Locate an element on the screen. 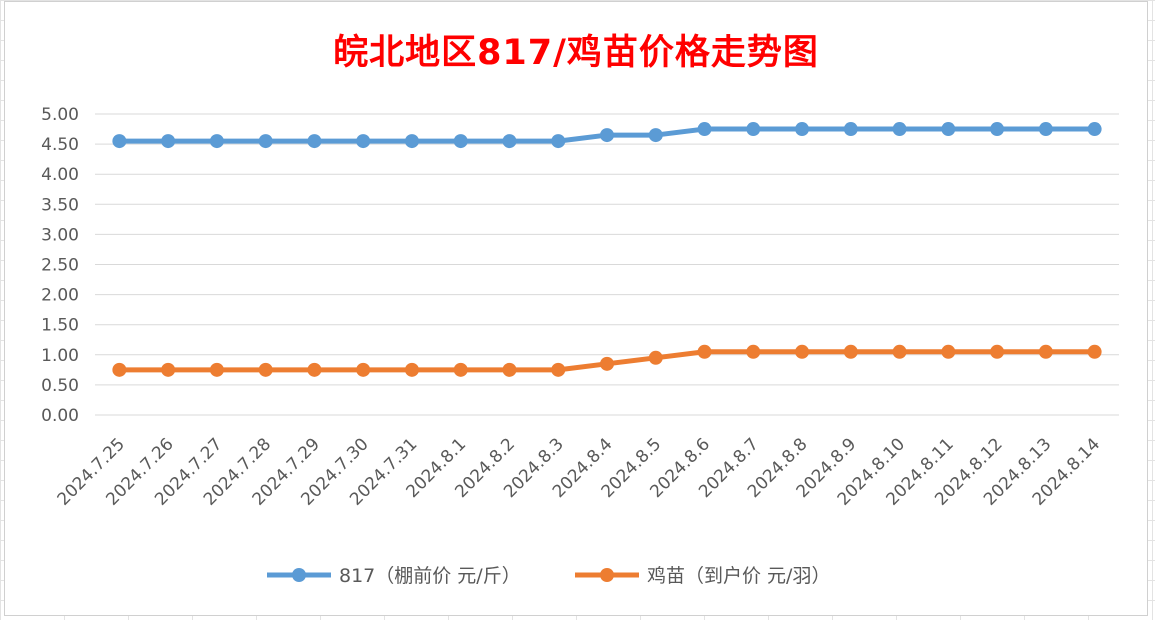  y-tick-label: 0.50 is located at coordinates (60, 386).